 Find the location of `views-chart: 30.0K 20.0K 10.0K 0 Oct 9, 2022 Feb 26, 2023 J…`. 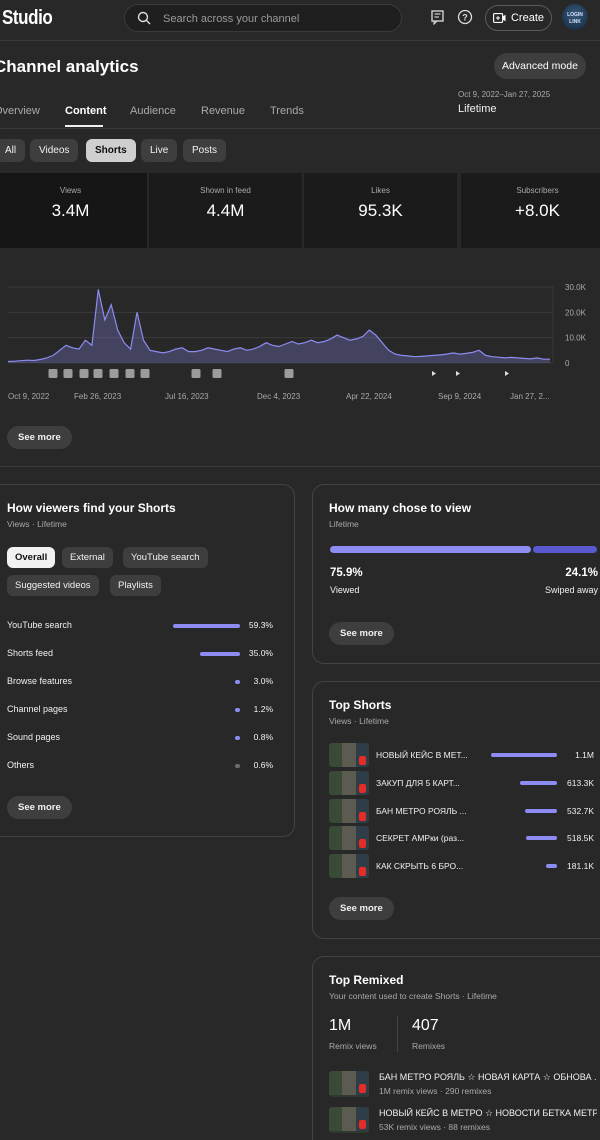

views-chart: 30.0K 20.0K 10.0K 0 Oct 9, 2022 Feb 26, 2023 J… is located at coordinates (300, 340).